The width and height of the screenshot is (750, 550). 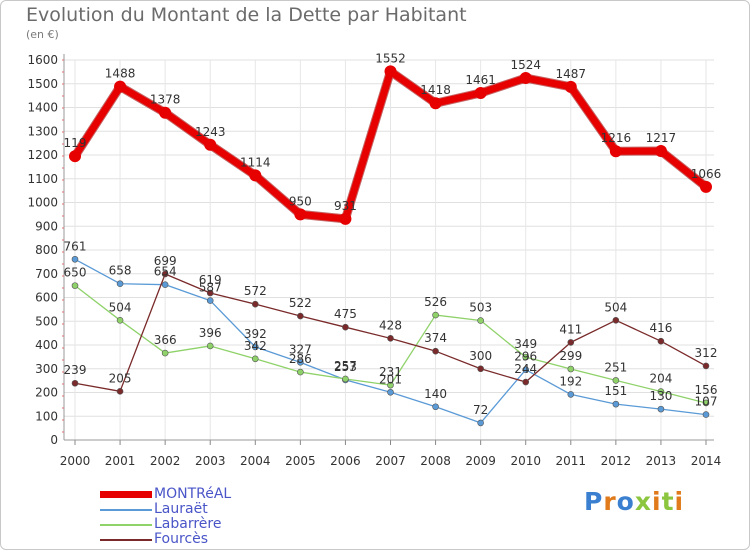 I want to click on x-tick-label: 2005, so click(x=300, y=461).